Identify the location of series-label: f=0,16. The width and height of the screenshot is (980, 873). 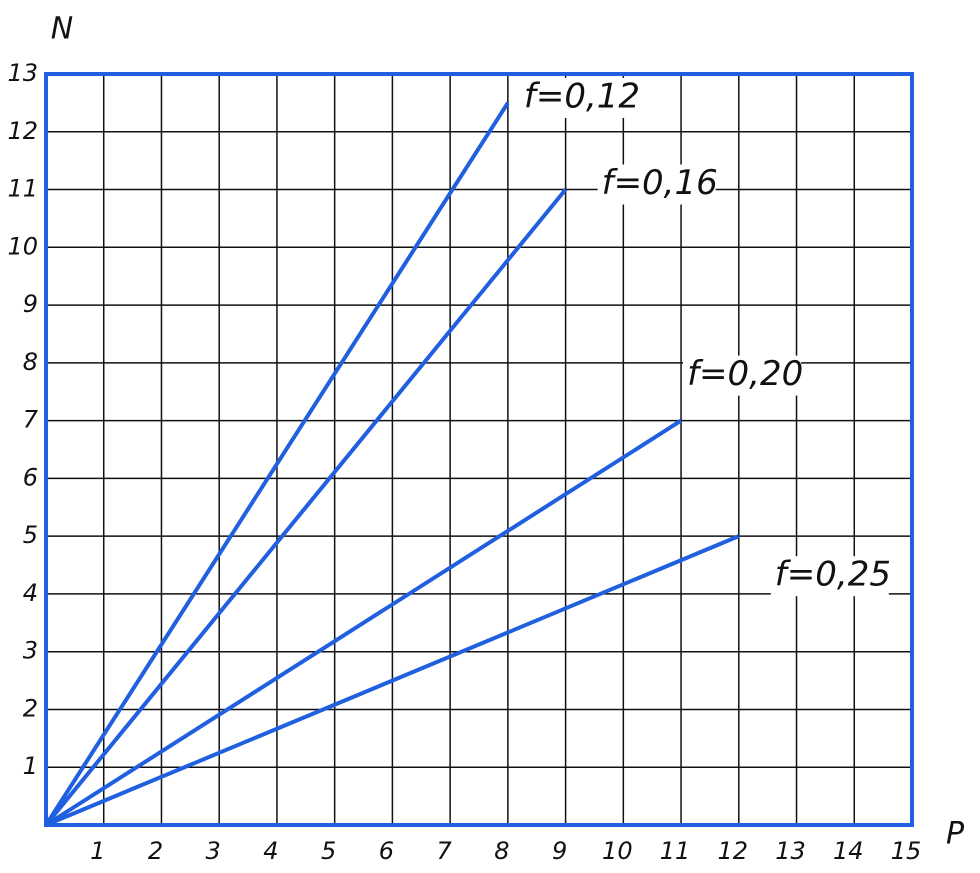
(660, 183).